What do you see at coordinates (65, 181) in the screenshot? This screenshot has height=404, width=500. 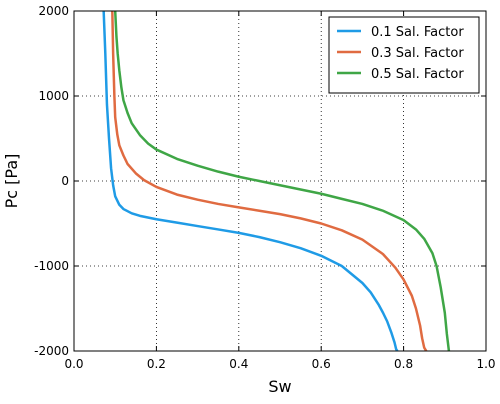 I see `y-tick-label: 0` at bounding box center [65, 181].